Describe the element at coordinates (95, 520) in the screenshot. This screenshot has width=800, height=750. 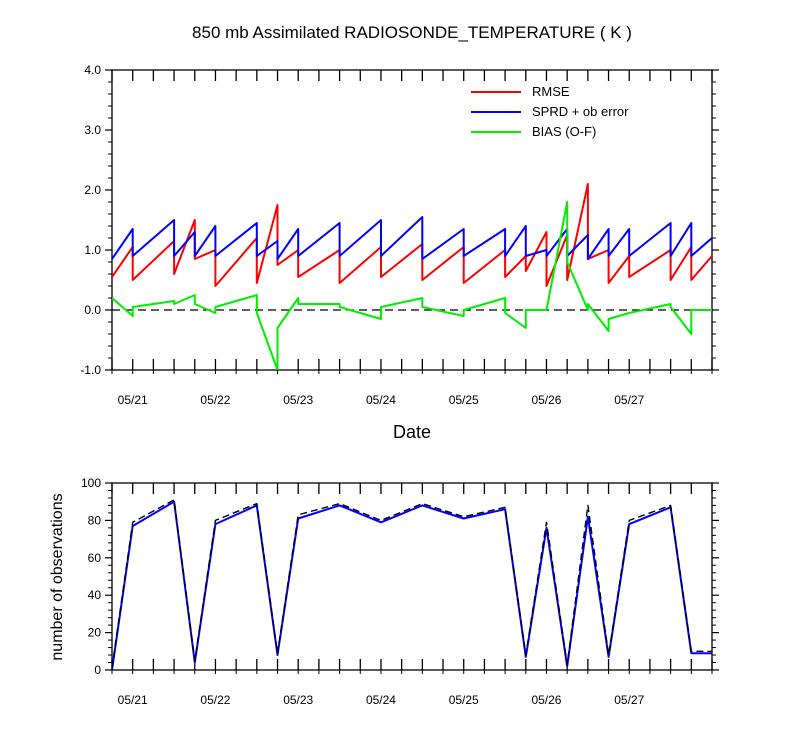
I see `y-tick-label: 80` at that location.